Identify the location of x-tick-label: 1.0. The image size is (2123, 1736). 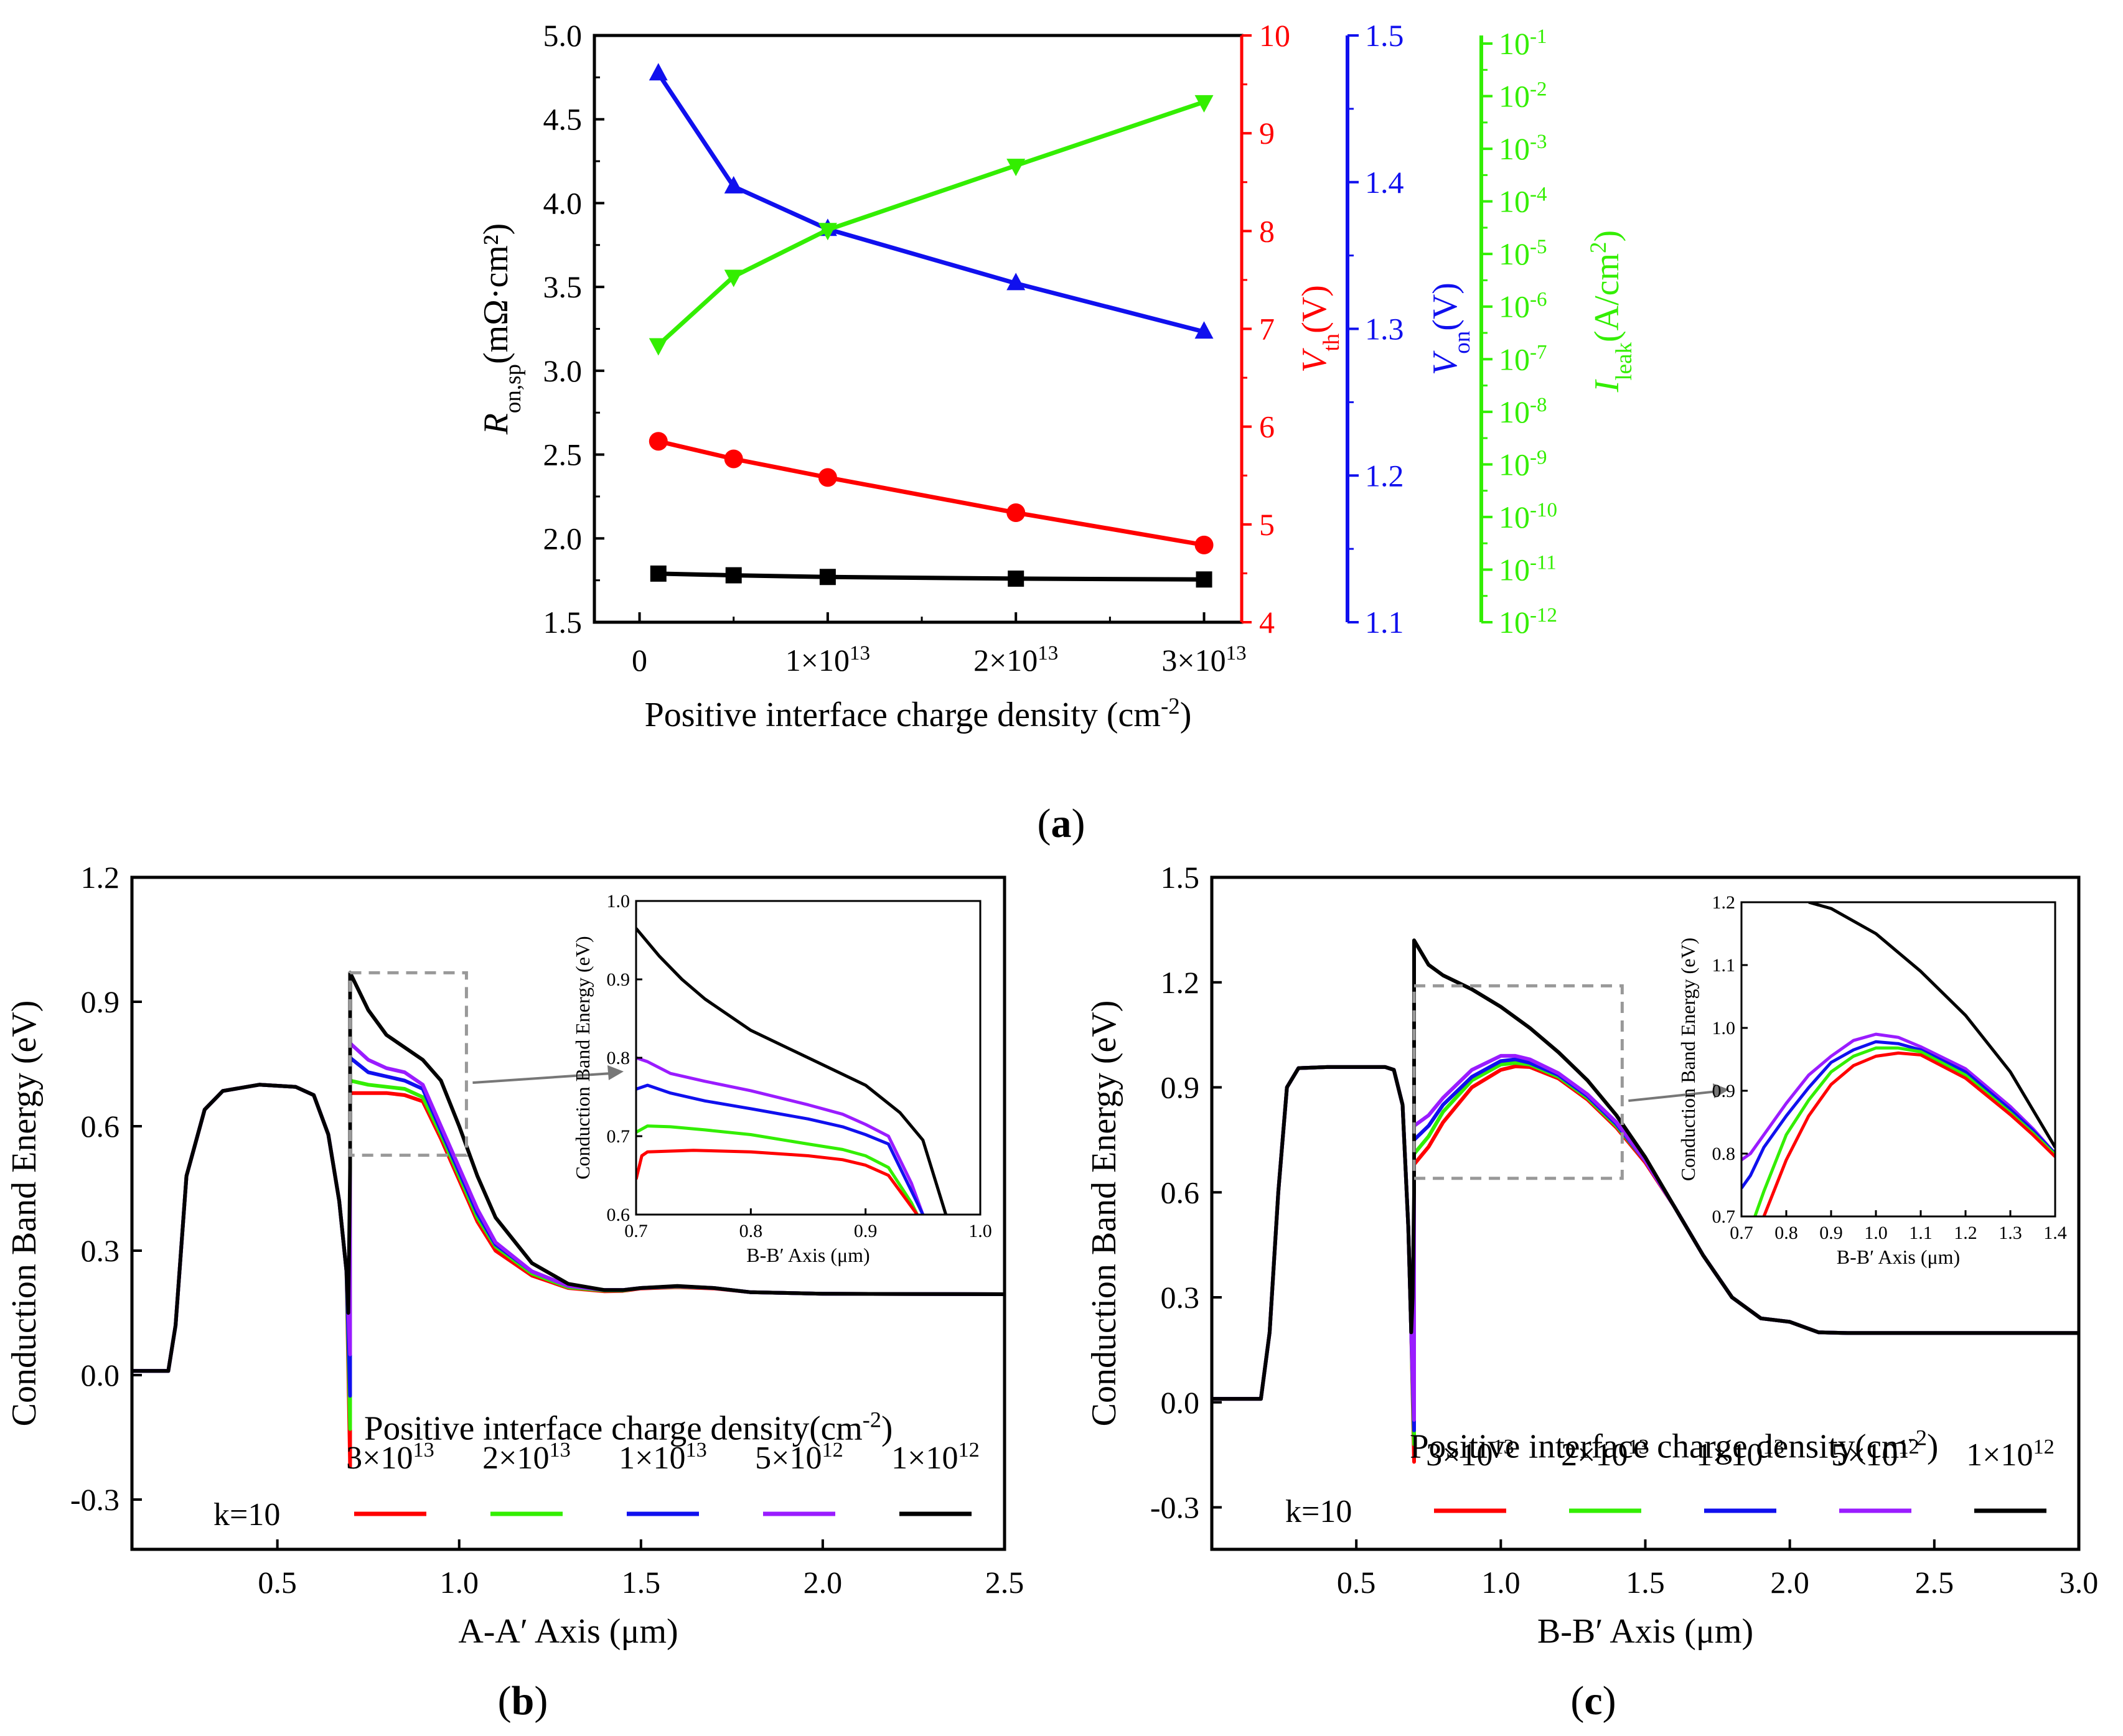
(459, 1582).